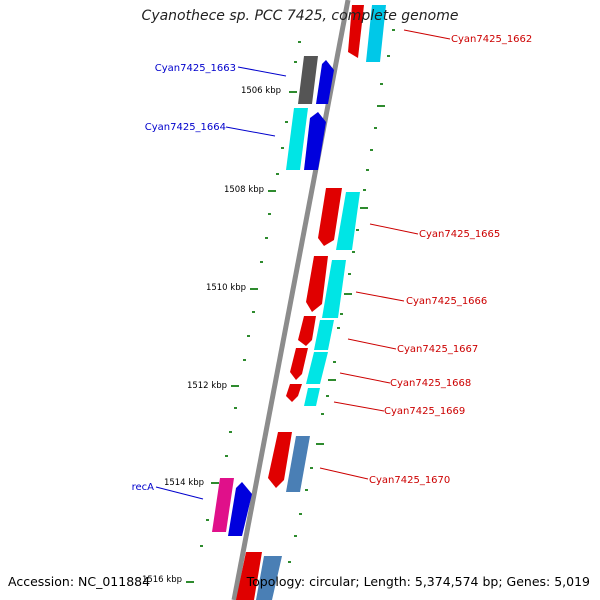 This screenshot has width=600, height=600. Describe the element at coordinates (297, 139) in the screenshot. I see `gene-block-1664-cyan` at that location.